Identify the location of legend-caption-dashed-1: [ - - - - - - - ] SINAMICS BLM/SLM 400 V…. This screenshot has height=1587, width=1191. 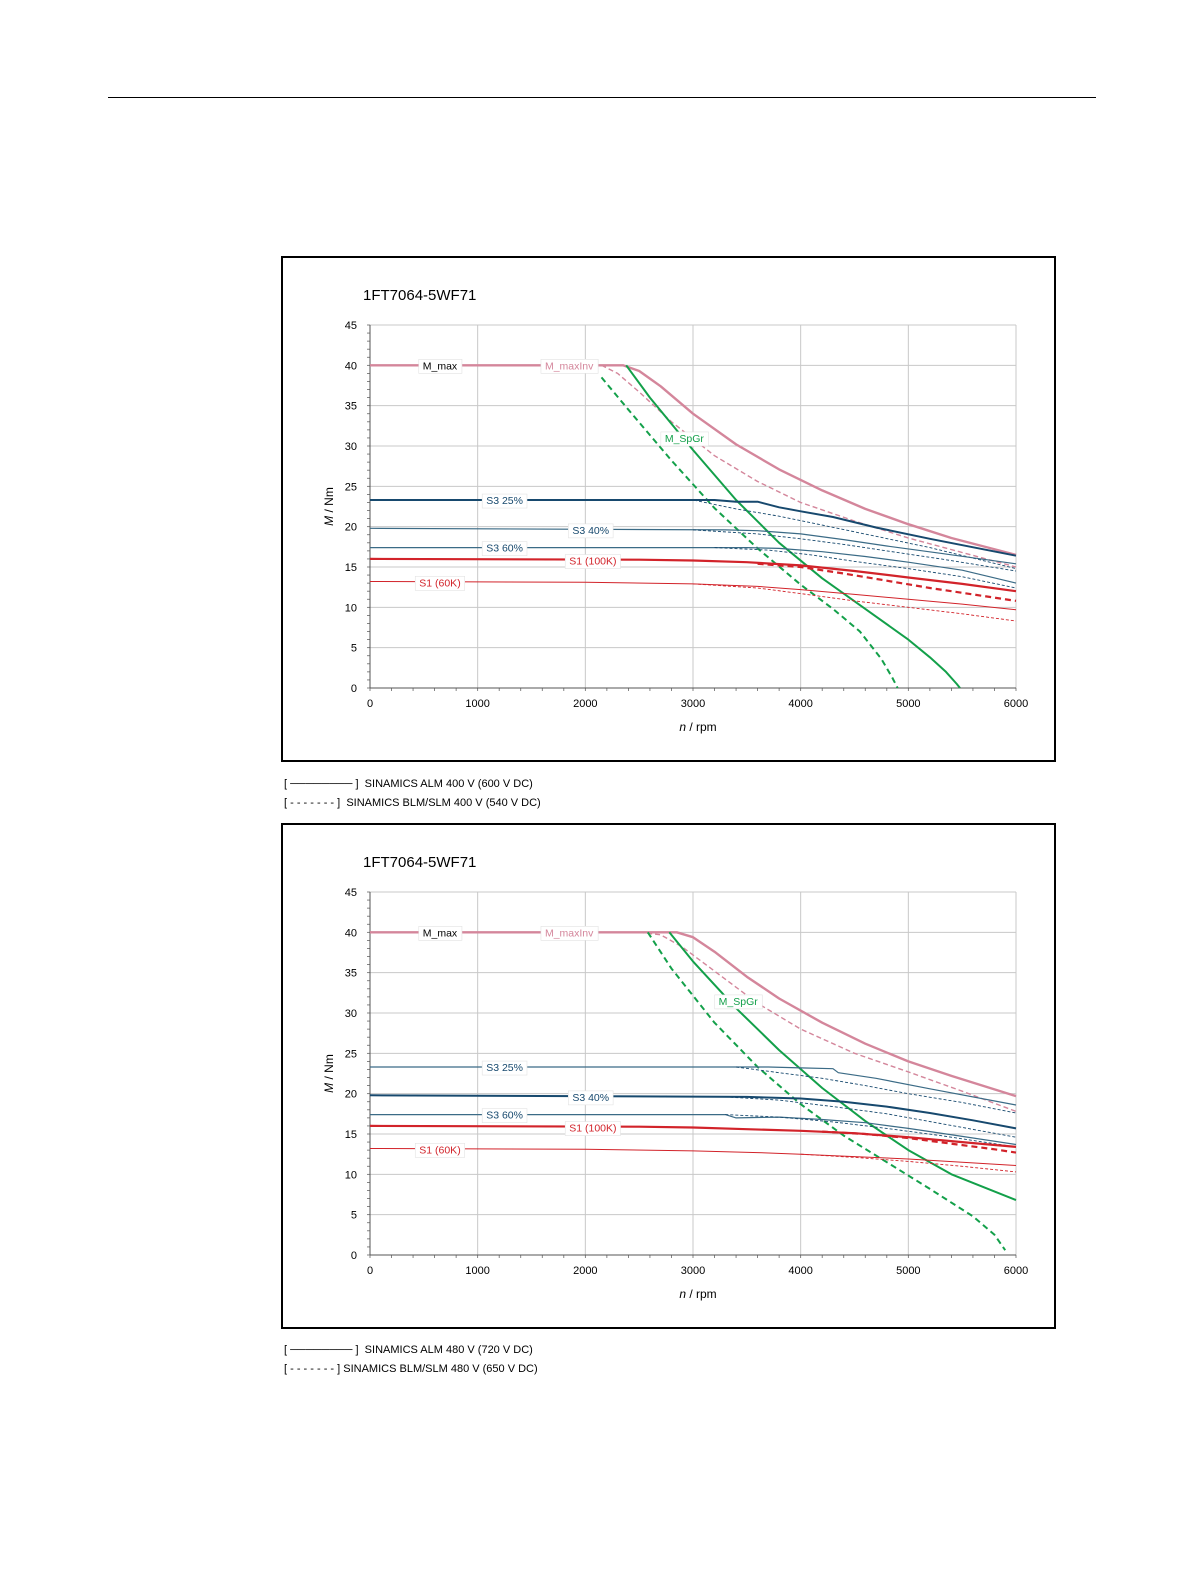
(412, 803).